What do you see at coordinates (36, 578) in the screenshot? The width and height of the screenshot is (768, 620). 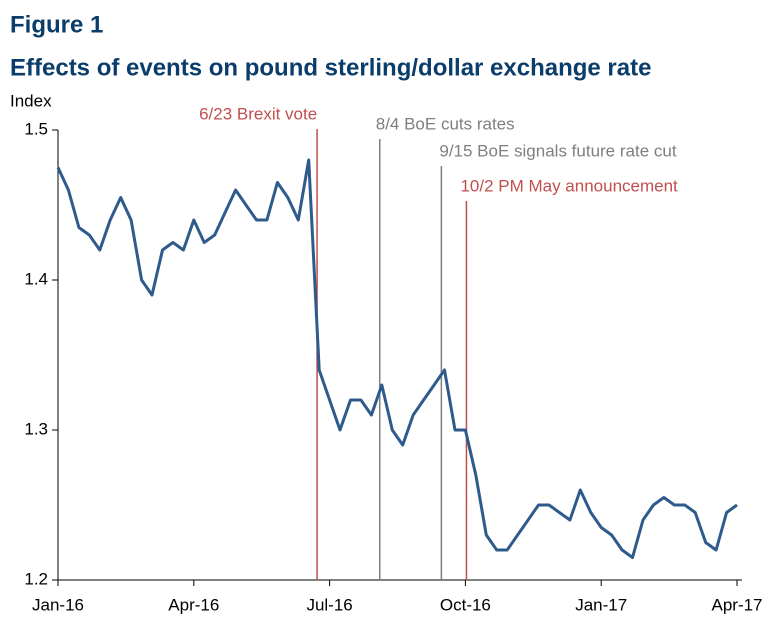 I see `y-tick-label: 1.2` at bounding box center [36, 578].